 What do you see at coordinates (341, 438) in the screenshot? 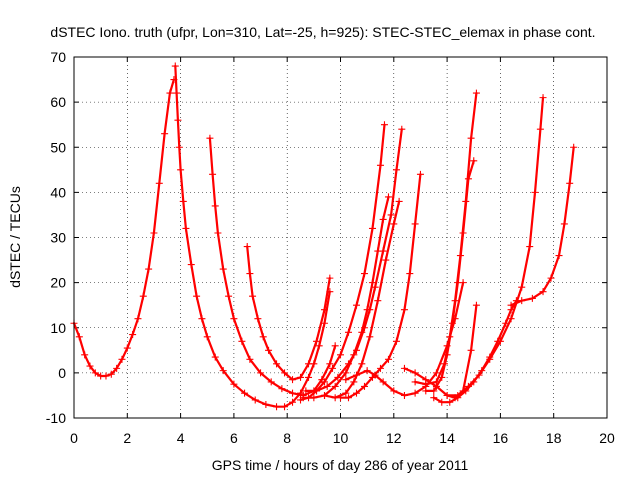
I see `x-tick-label: 10` at bounding box center [341, 438].